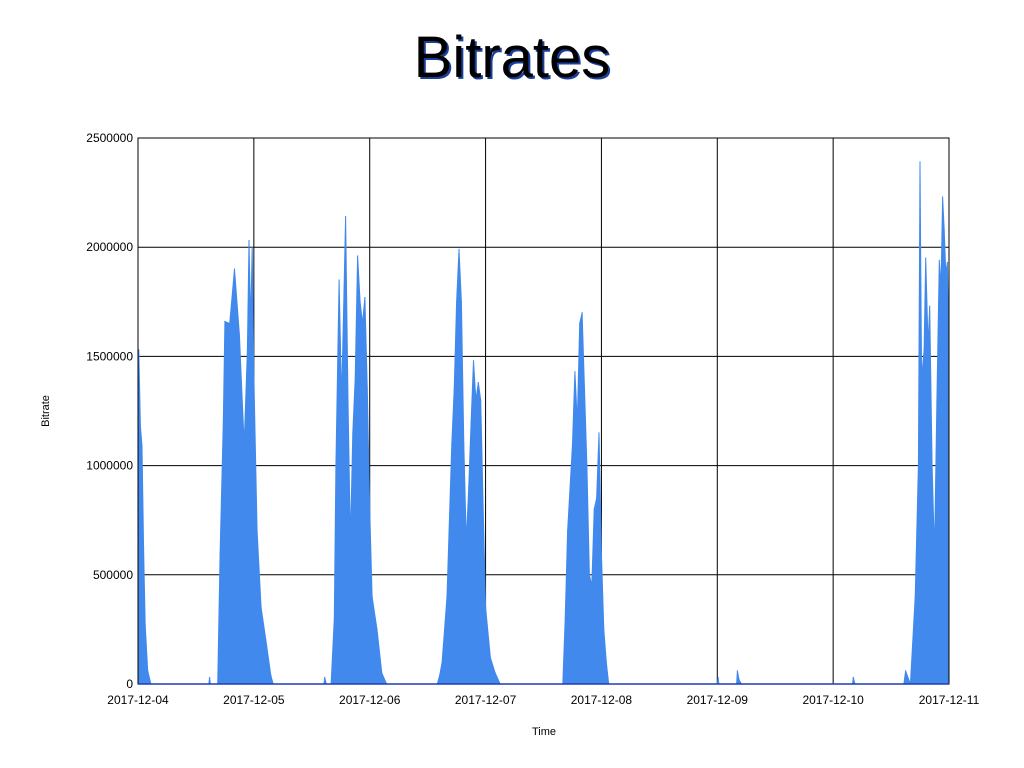 This screenshot has height=768, width=1024. What do you see at coordinates (138, 700) in the screenshot?
I see `x-tick-label: 2017-12-04` at bounding box center [138, 700].